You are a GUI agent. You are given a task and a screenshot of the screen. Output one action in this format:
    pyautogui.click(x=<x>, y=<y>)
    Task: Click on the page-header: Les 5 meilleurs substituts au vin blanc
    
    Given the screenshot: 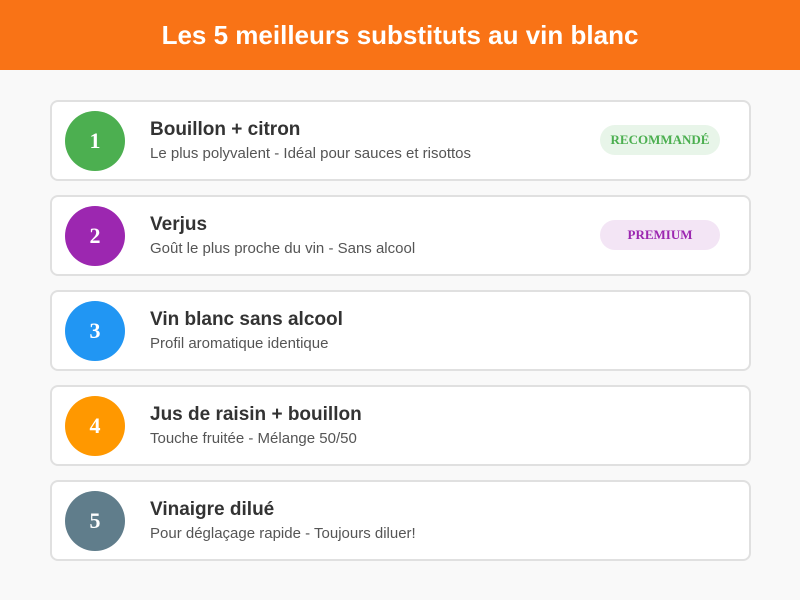 What is the action you would take?
    pyautogui.click(x=400, y=35)
    